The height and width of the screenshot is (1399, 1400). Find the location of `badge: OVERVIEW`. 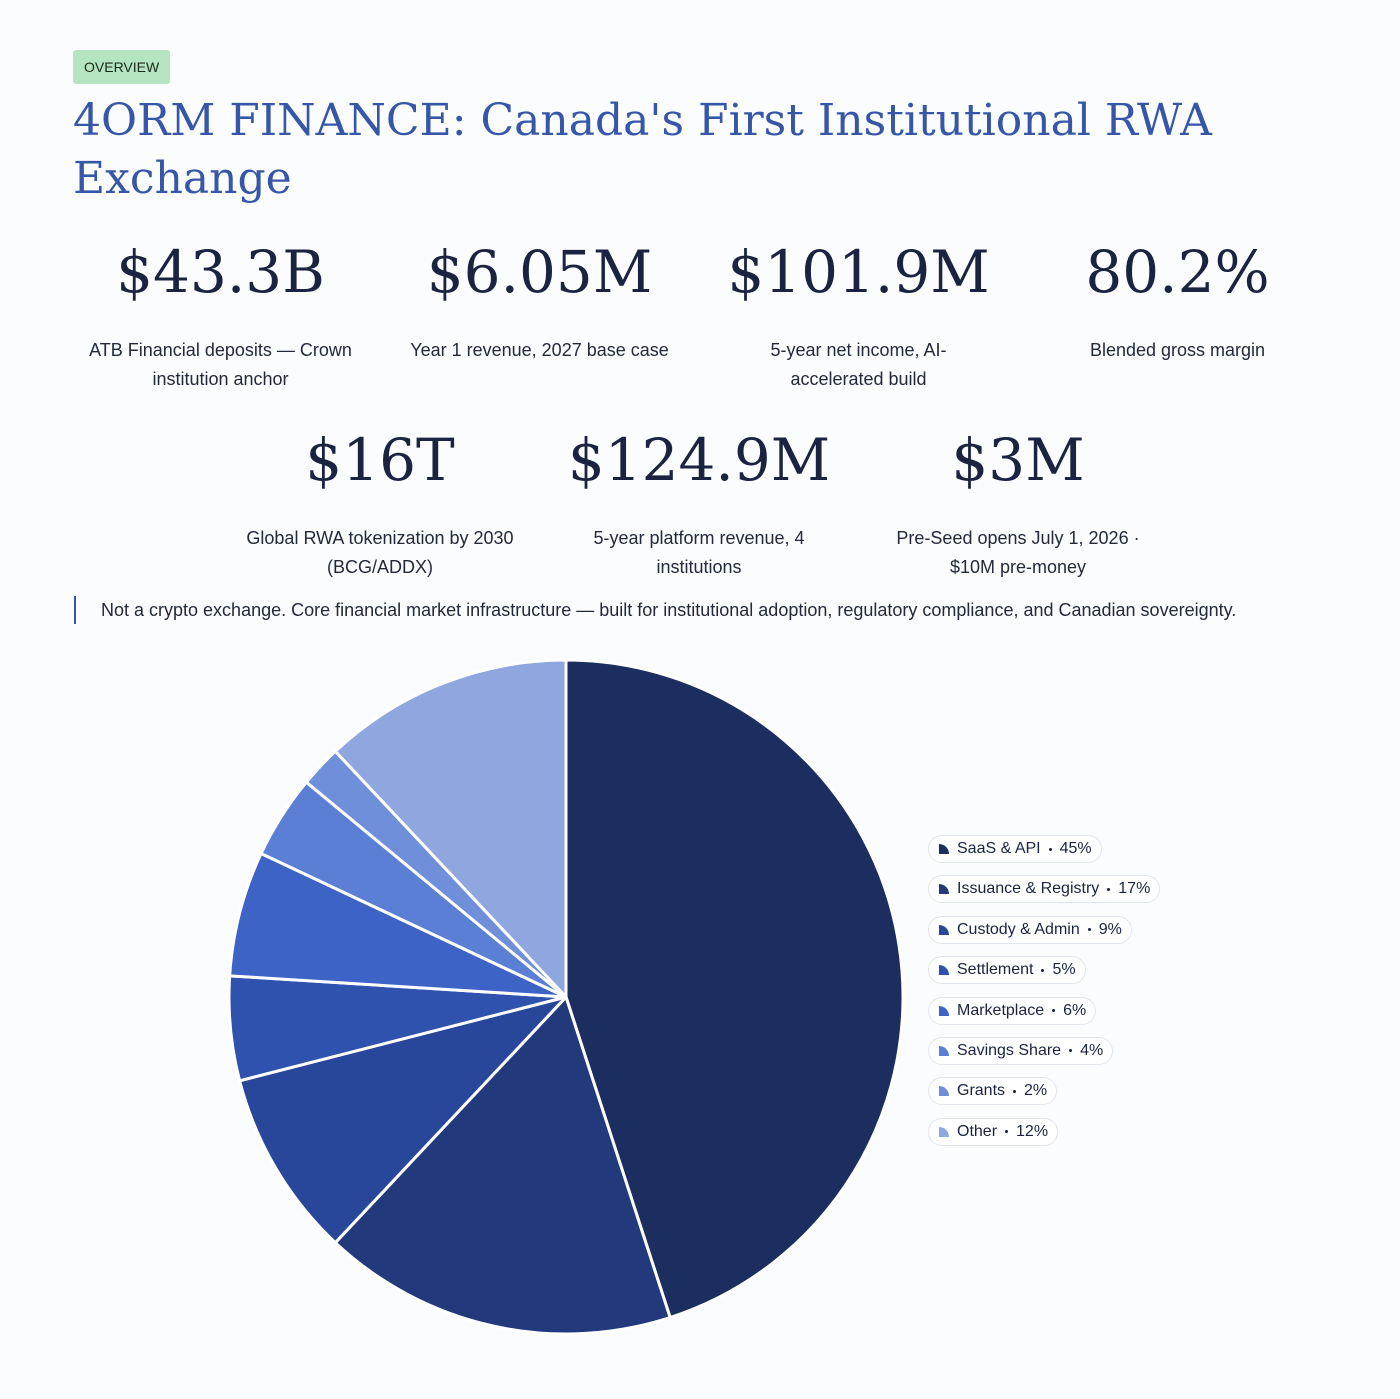

badge: OVERVIEW is located at coordinates (122, 67).